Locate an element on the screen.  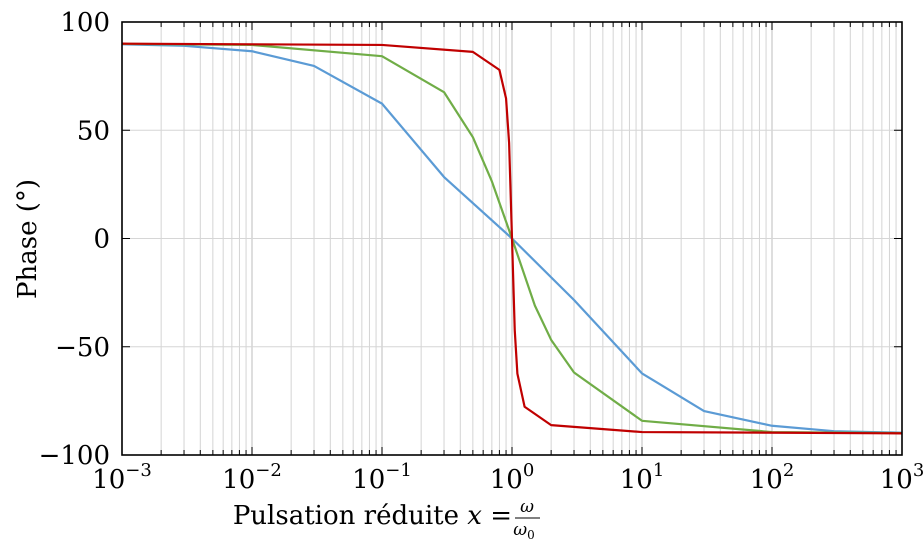
fraction-denominator: ω0 is located at coordinates (524, 531).